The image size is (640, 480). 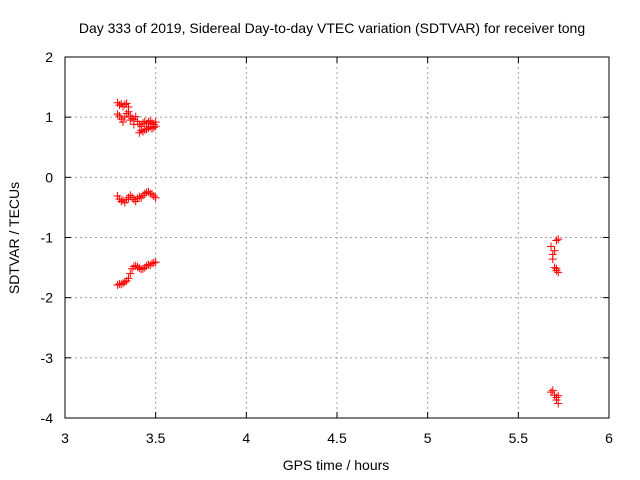 I want to click on y-tick-label: -2, so click(x=47, y=298).